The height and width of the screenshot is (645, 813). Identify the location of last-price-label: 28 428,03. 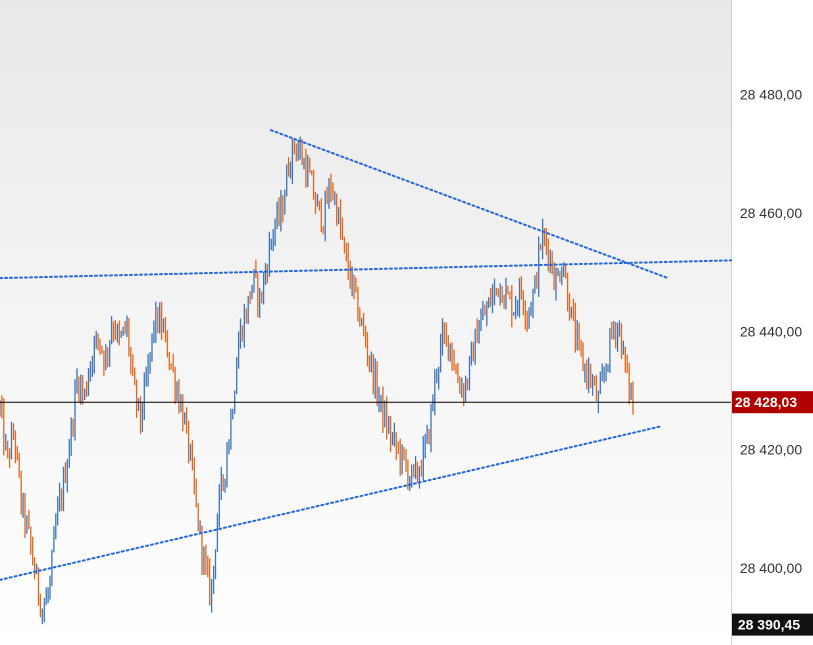
(766, 402).